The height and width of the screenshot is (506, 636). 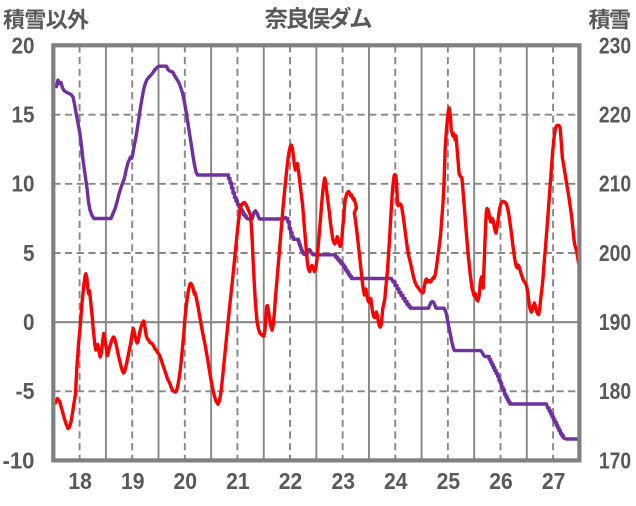 I want to click on svg-text: 200, so click(x=615, y=253).